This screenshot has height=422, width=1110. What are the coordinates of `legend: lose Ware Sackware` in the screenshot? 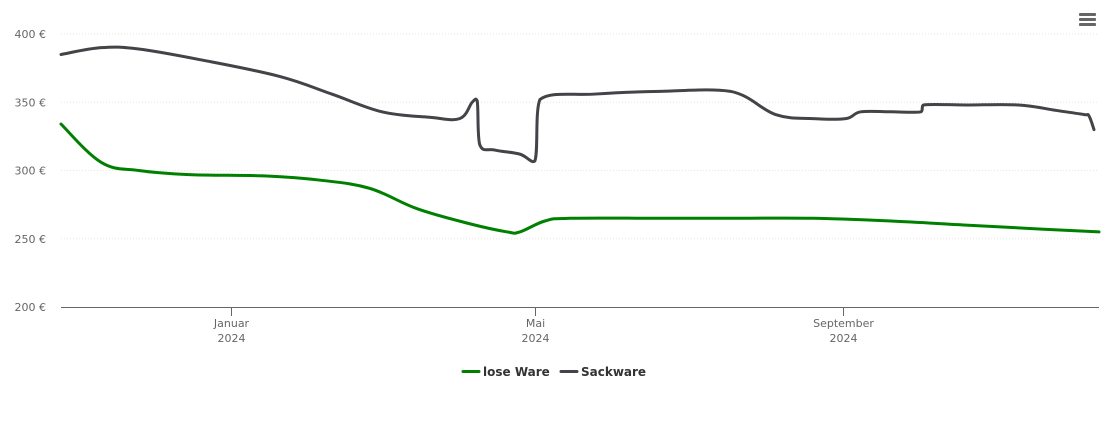 It's located at (553, 372).